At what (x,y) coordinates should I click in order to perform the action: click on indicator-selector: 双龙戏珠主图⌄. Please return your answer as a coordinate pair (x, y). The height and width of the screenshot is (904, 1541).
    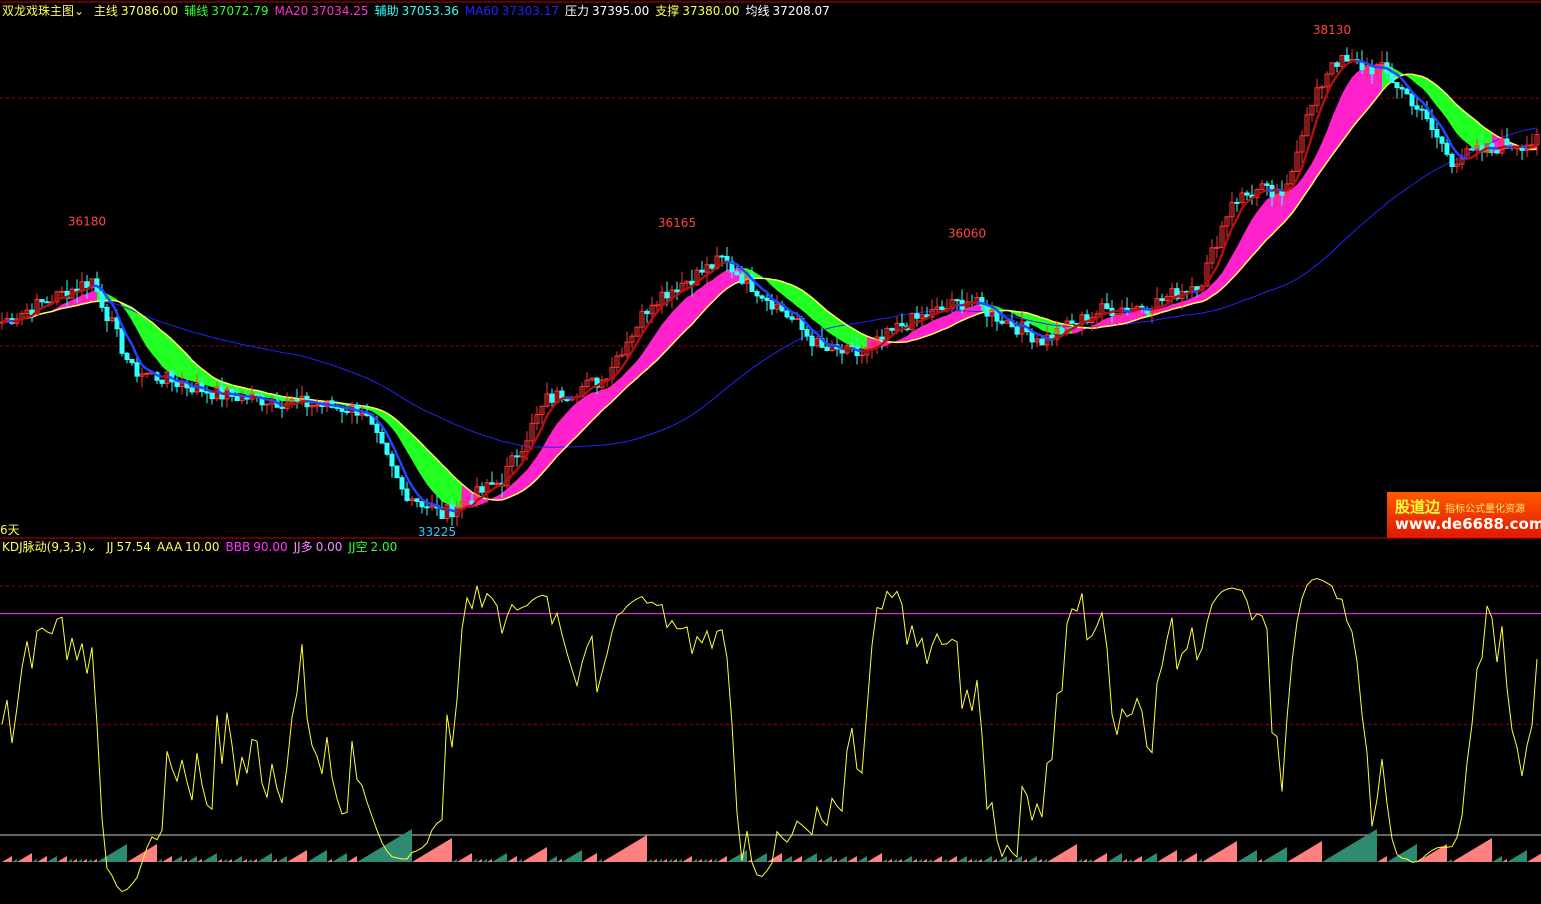
    Looking at the image, I should click on (43, 11).